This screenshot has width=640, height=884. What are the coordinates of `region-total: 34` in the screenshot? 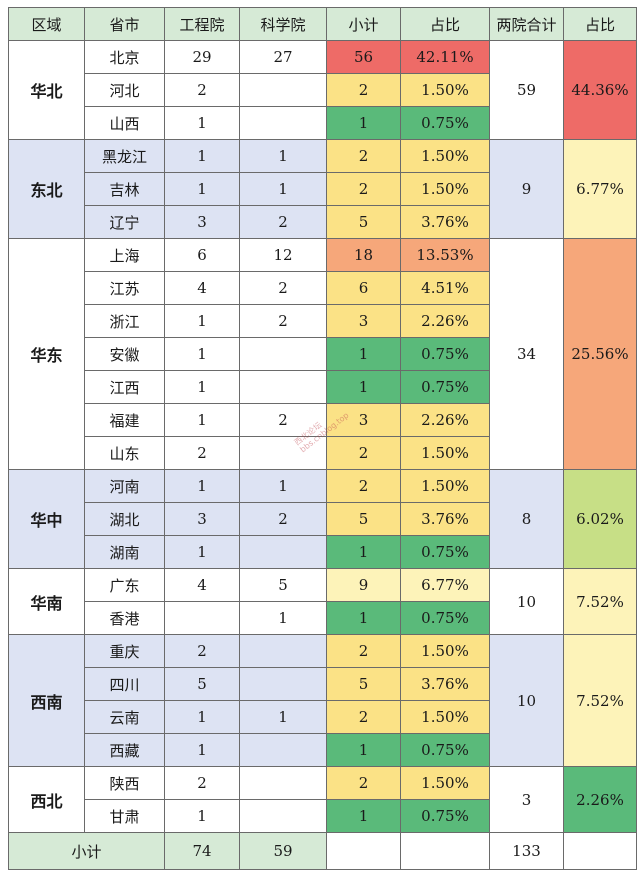 It's located at (526, 354).